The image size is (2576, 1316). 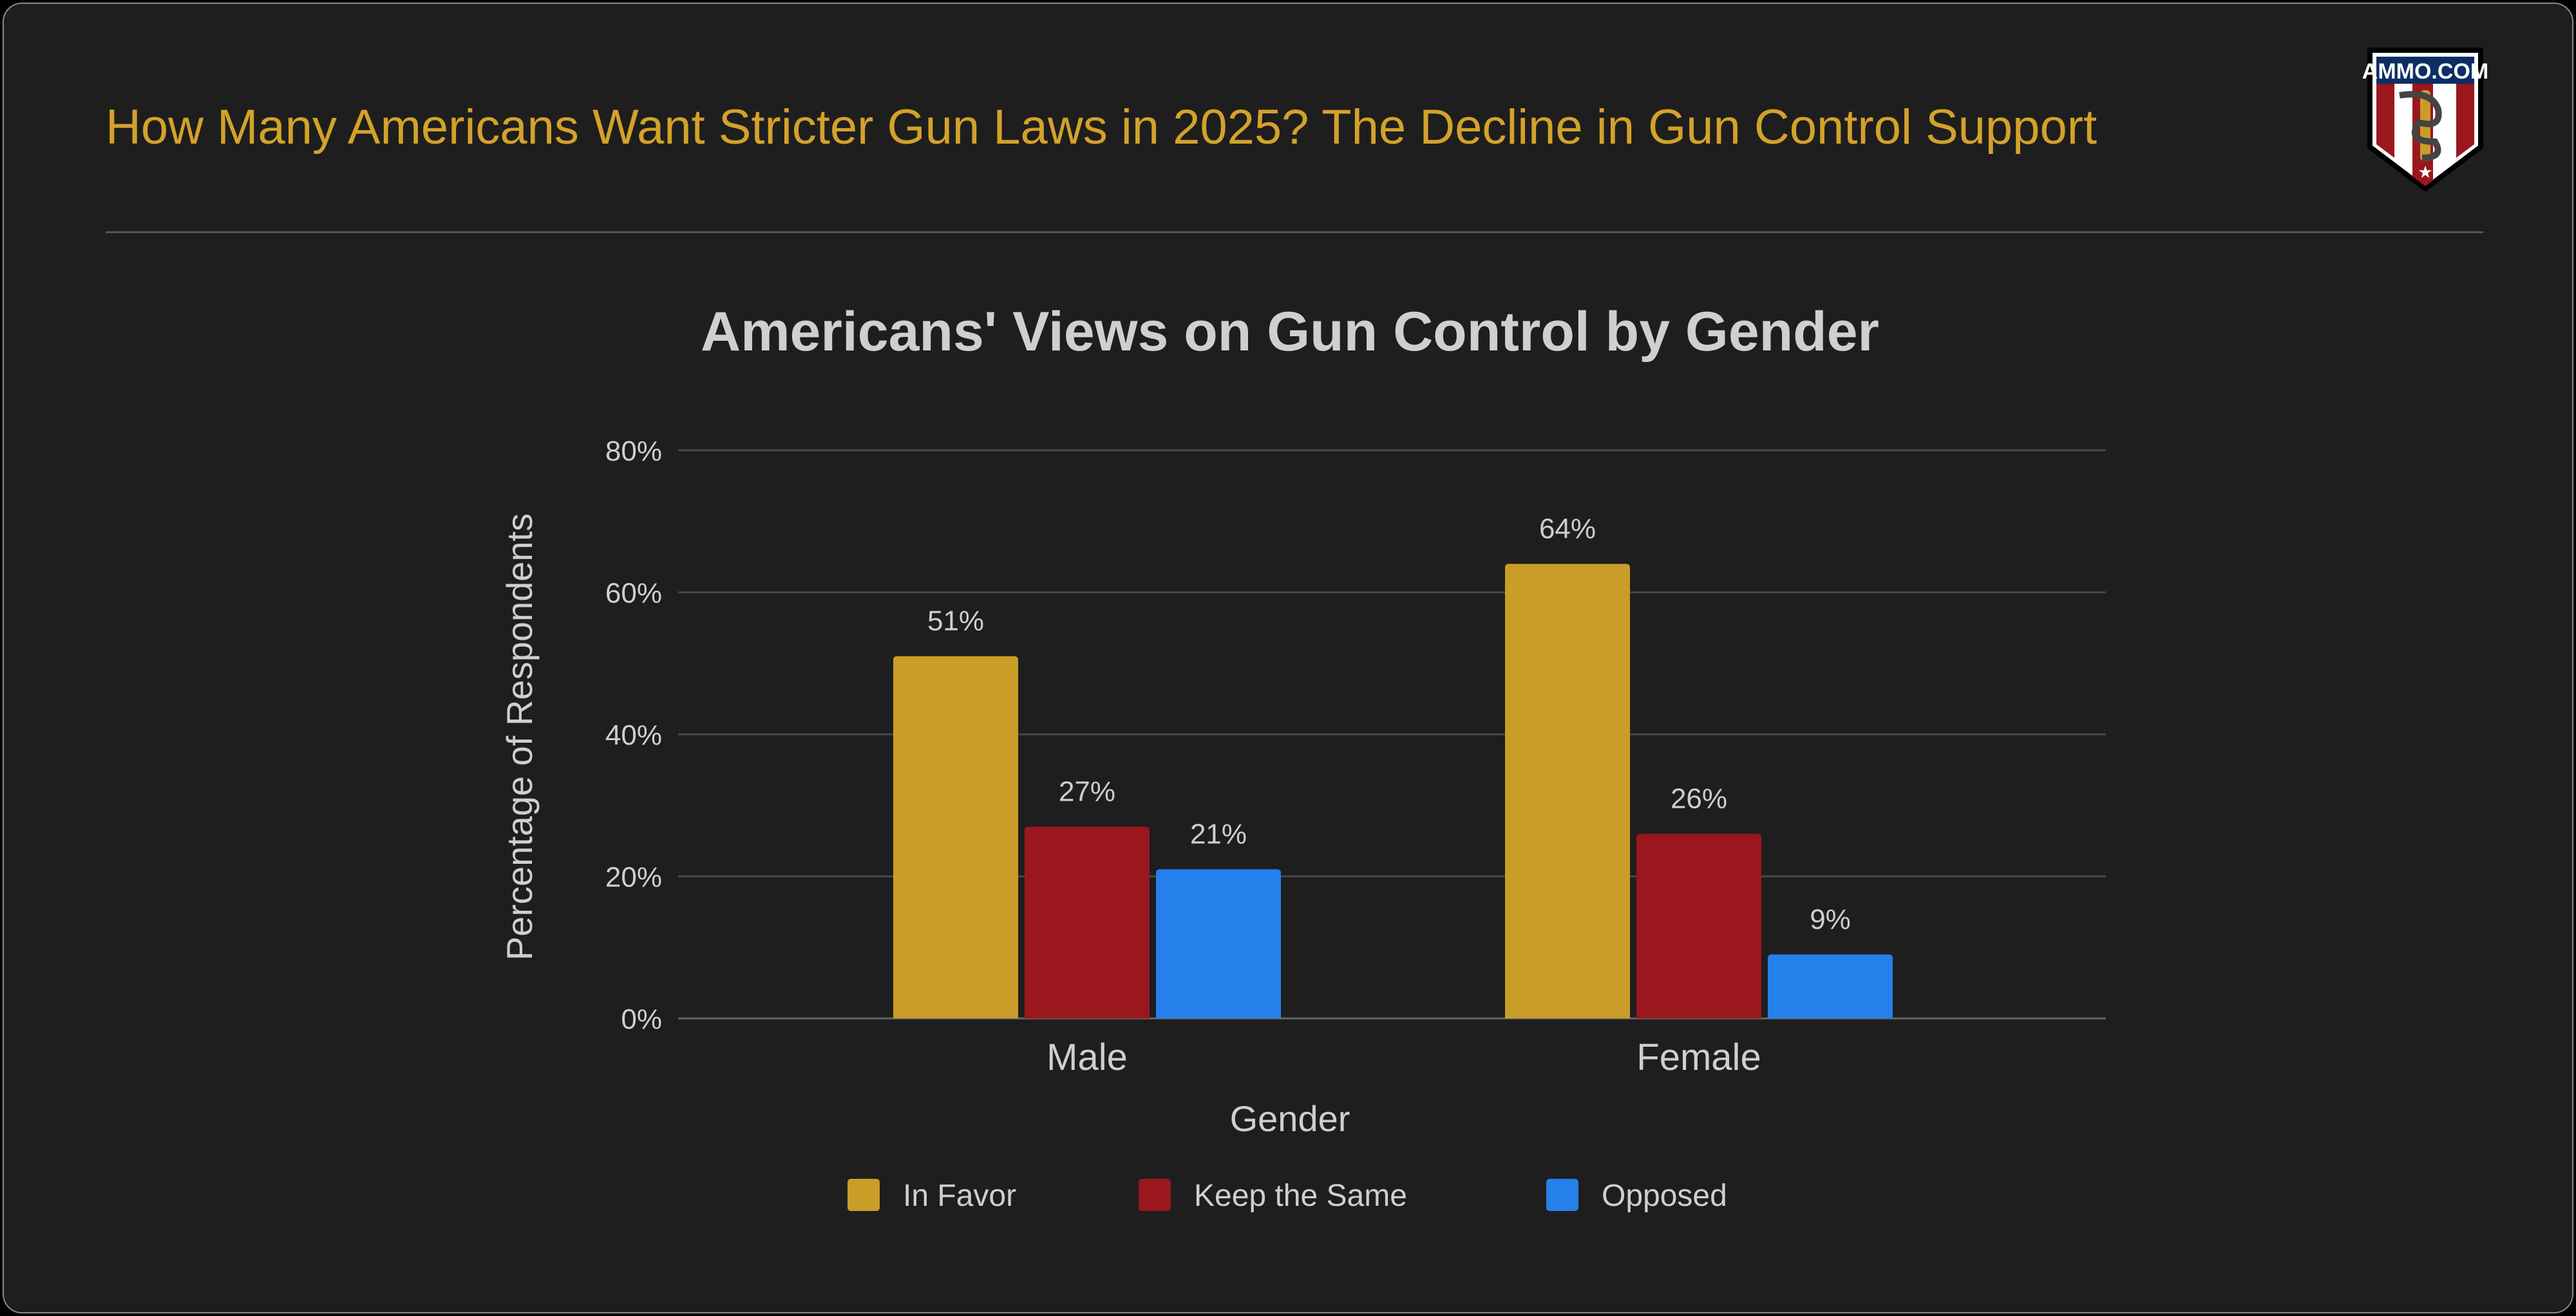 I want to click on y-tick-label: 40%, so click(x=634, y=735).